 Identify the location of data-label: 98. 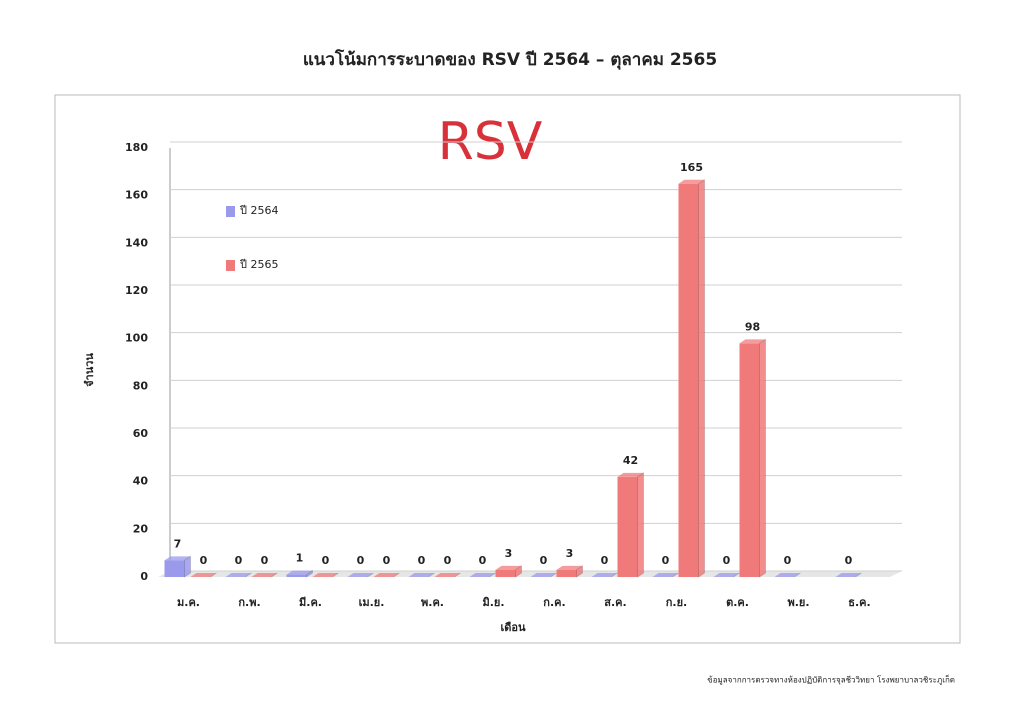
(752, 326).